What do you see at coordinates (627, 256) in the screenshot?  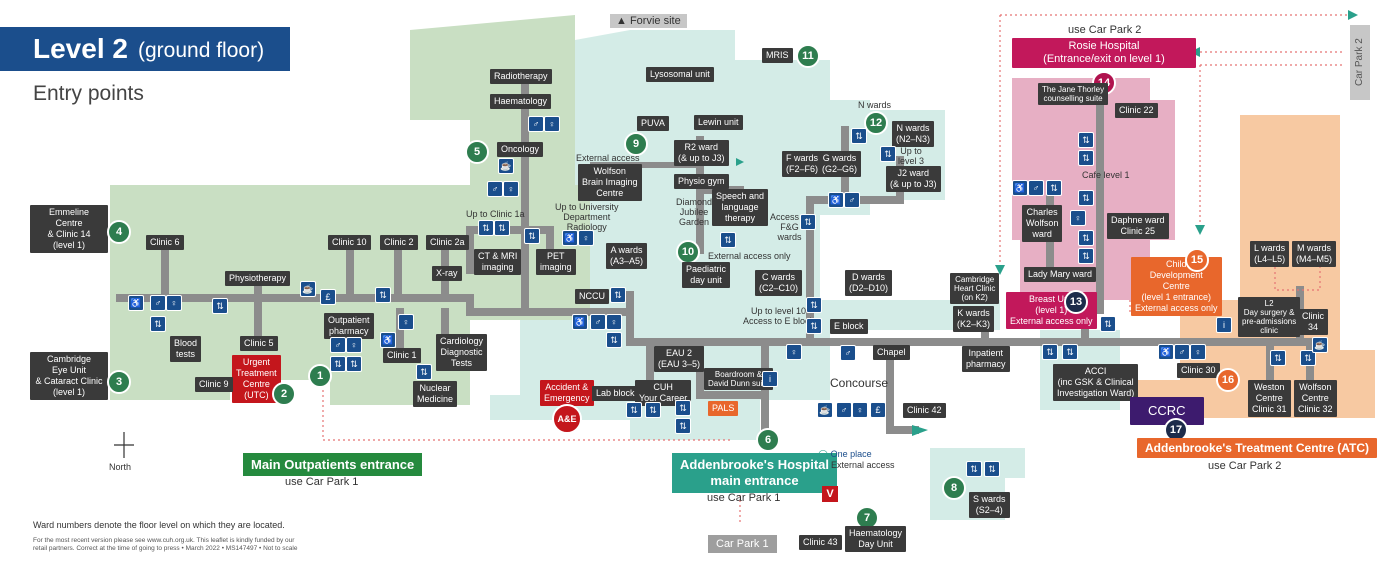 I see `a-wards: A wards (A3–A5)` at bounding box center [627, 256].